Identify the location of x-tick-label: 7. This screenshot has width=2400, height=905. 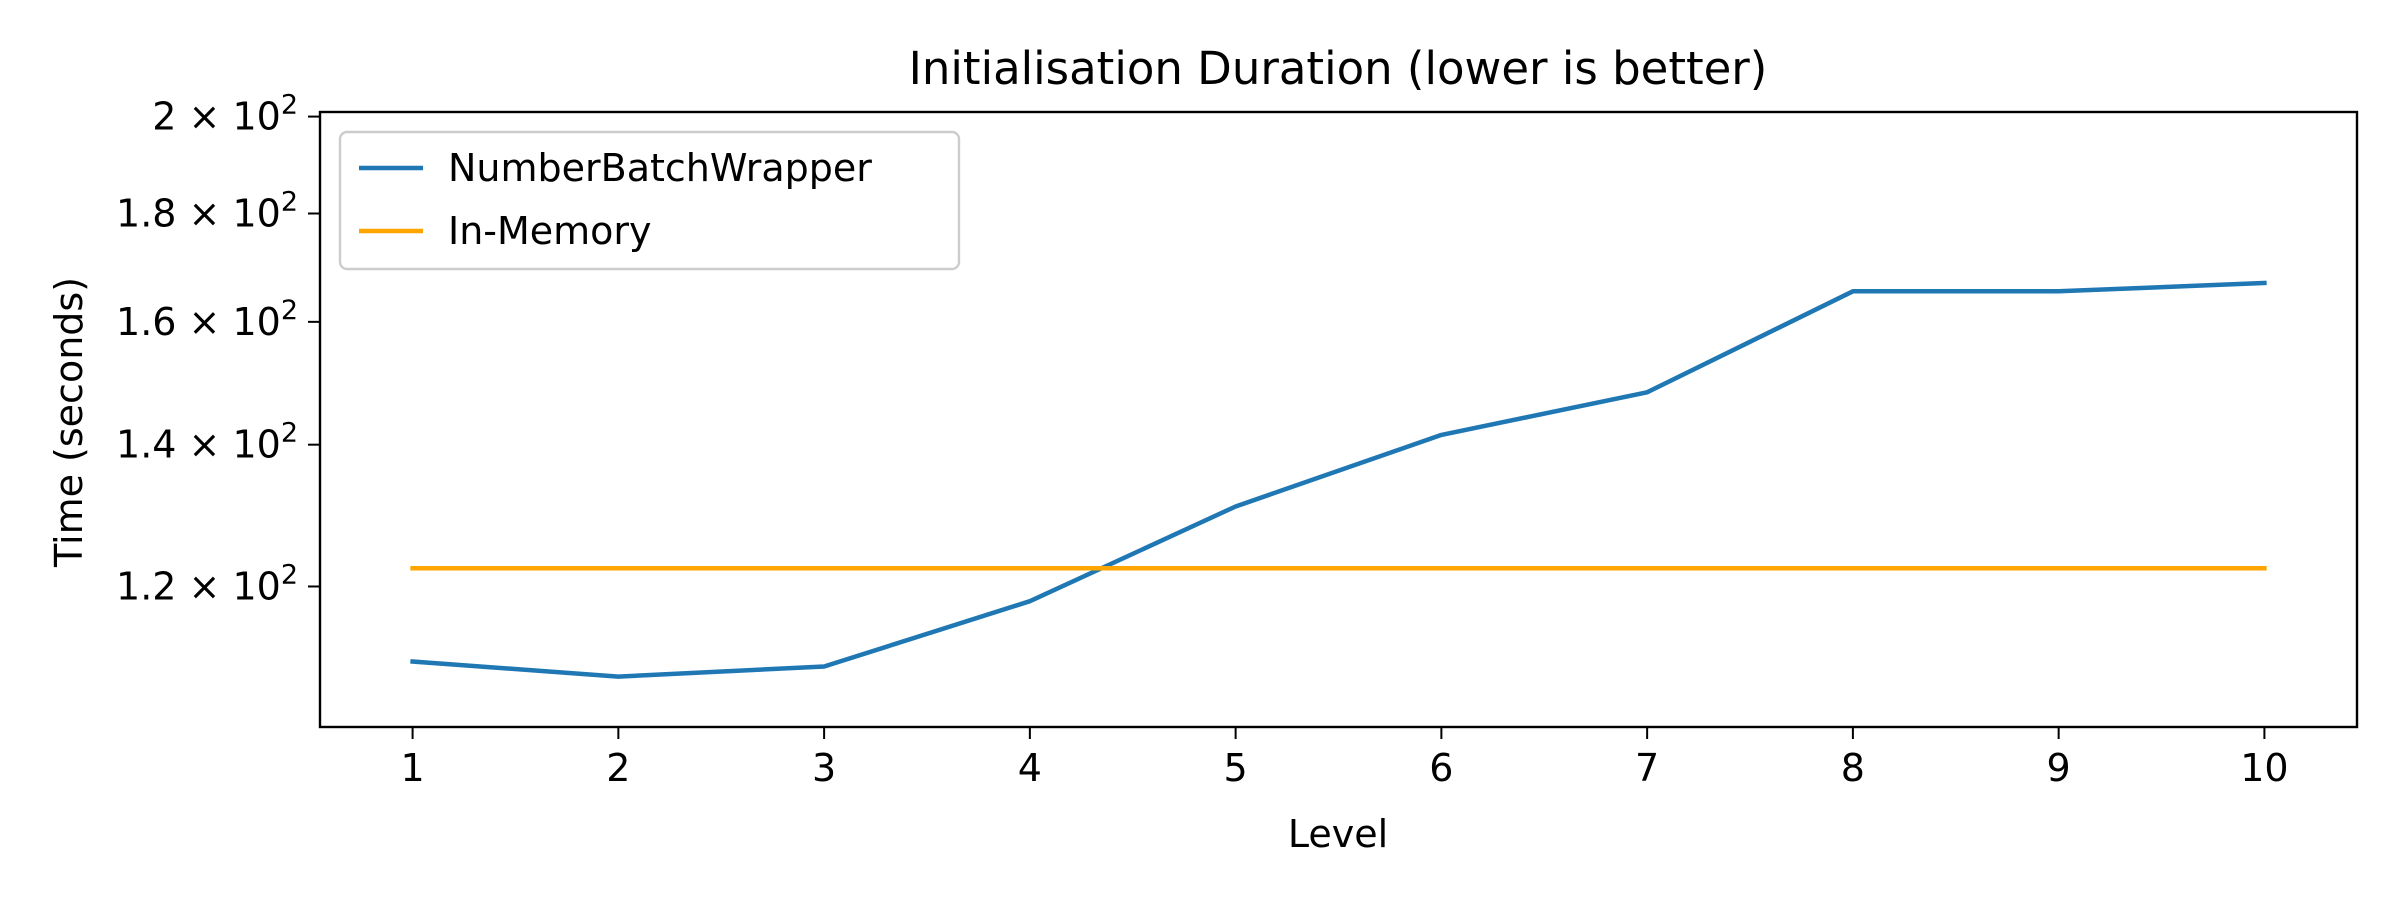
(1647, 768).